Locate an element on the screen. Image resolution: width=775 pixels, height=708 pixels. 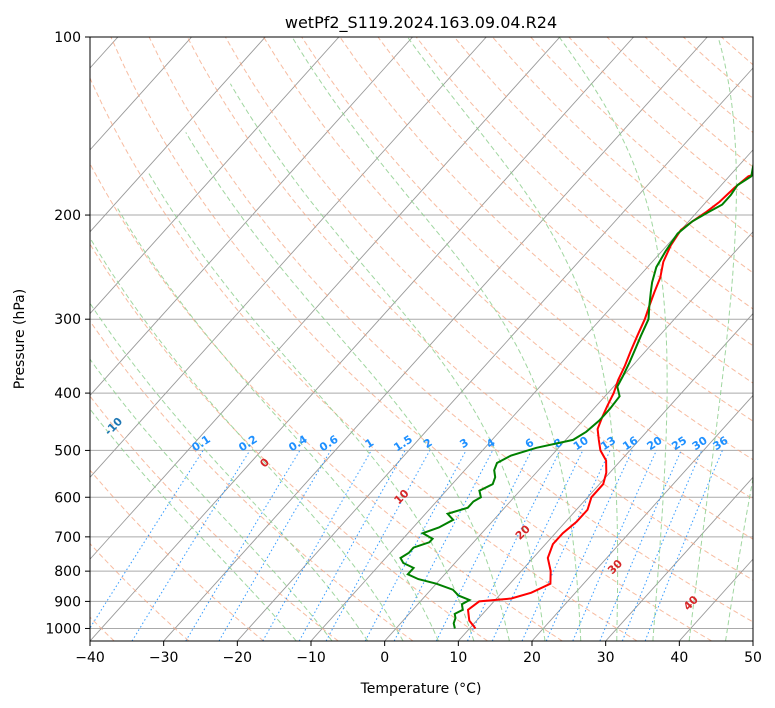
x-tick-label: 10 is located at coordinates (458, 658).